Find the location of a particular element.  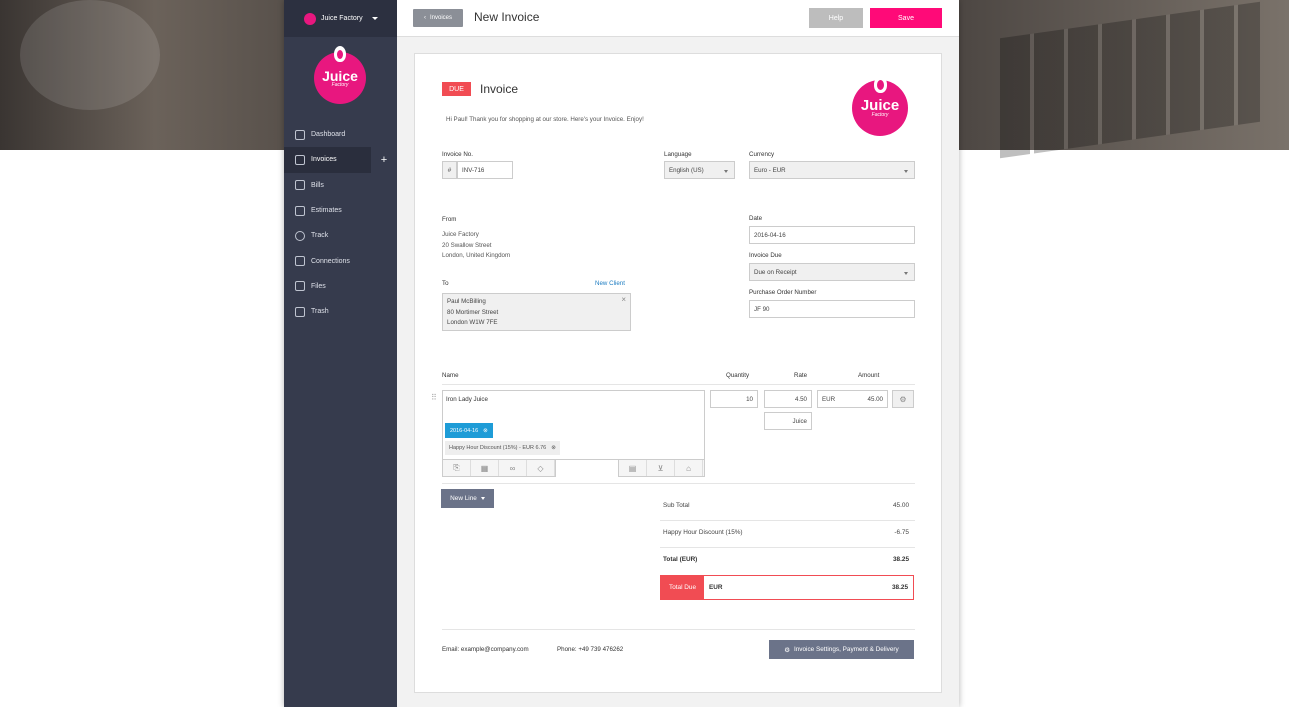

top-bar: ‹ Invoices New Invoice Help Save is located at coordinates (678, 18).